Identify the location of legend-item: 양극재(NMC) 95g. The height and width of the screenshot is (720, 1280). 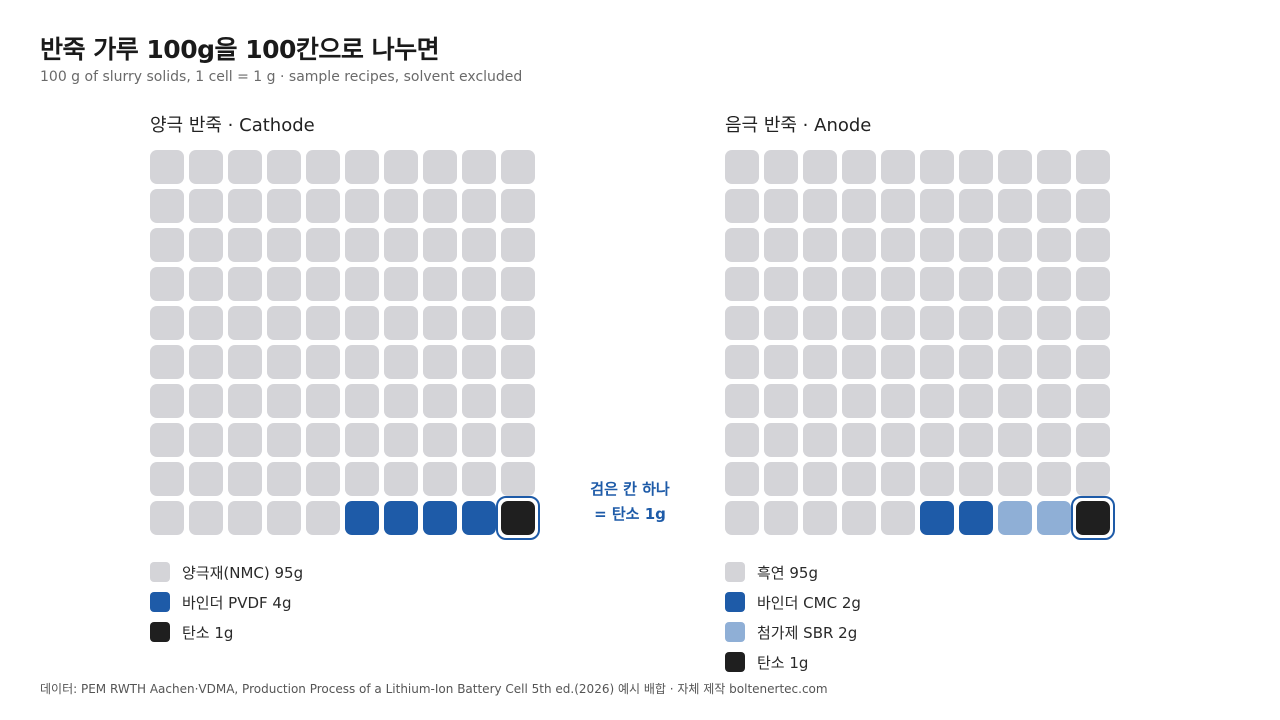
(350, 572).